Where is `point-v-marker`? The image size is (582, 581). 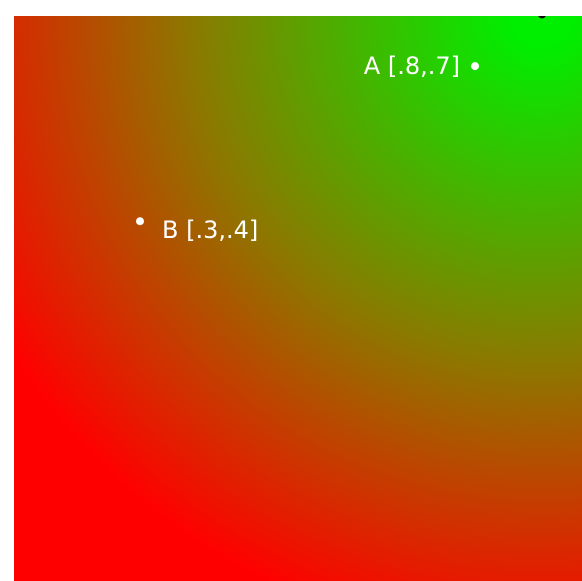 point-v-marker is located at coordinates (542, 17).